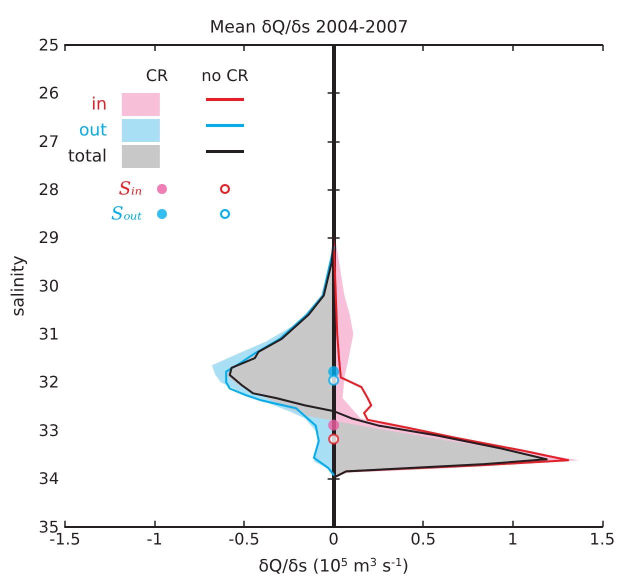 This screenshot has width=618, height=580. What do you see at coordinates (48, 382) in the screenshot?
I see `y-tick-label: 32` at bounding box center [48, 382].